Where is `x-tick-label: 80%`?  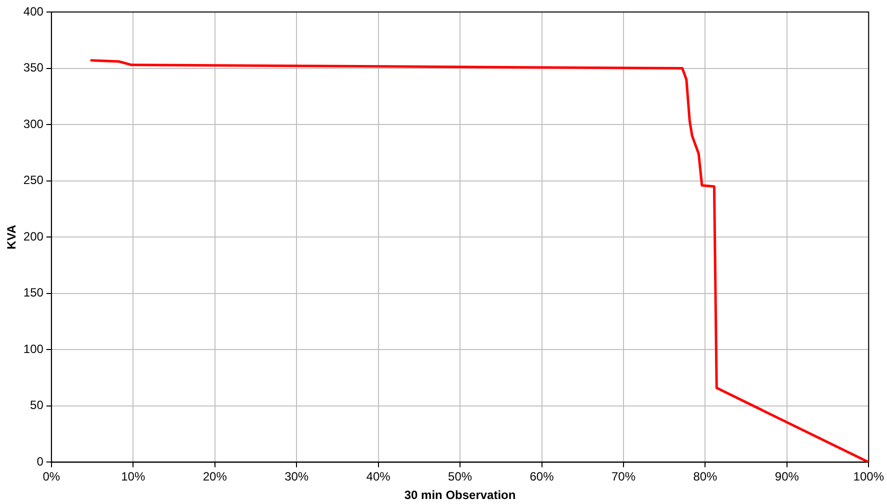
x-tick-label: 80% is located at coordinates (705, 477).